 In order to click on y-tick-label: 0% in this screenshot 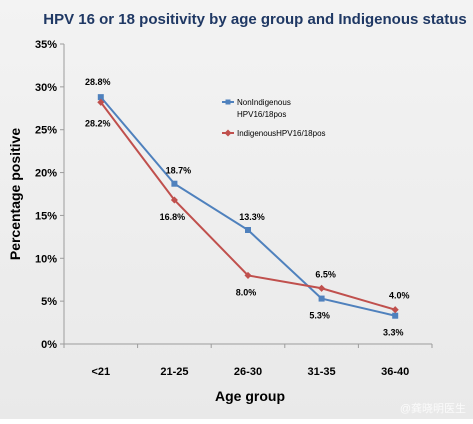, I will do `click(49, 345)`.